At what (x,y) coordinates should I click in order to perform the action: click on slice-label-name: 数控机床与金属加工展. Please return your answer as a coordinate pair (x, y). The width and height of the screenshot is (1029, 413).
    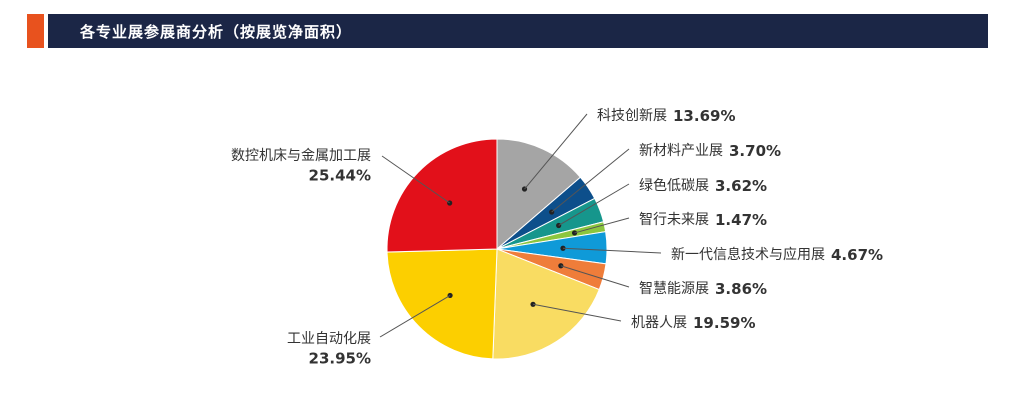
    Looking at the image, I should click on (301, 156).